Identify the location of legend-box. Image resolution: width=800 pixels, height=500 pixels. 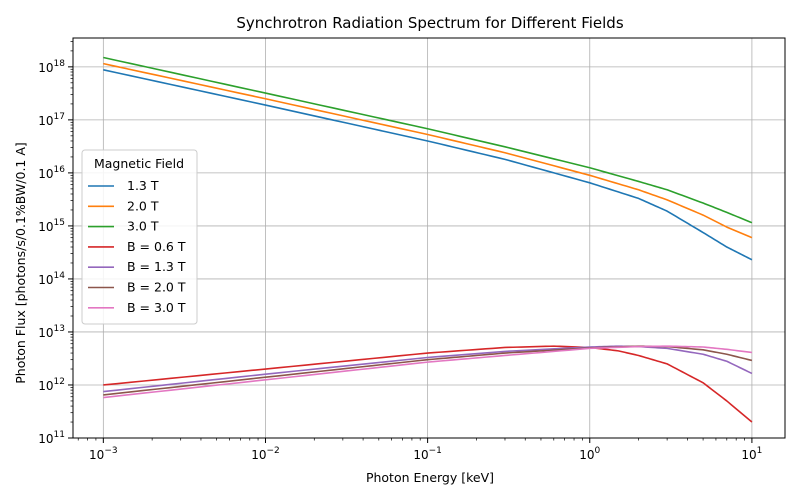
(139, 237).